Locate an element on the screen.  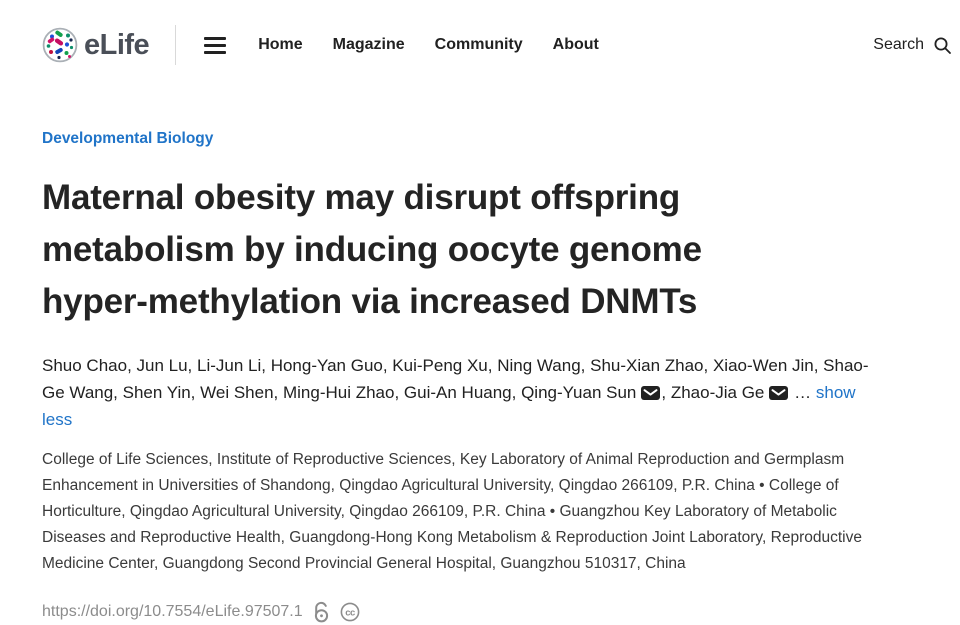
nav-item-community: Community is located at coordinates (478, 44).